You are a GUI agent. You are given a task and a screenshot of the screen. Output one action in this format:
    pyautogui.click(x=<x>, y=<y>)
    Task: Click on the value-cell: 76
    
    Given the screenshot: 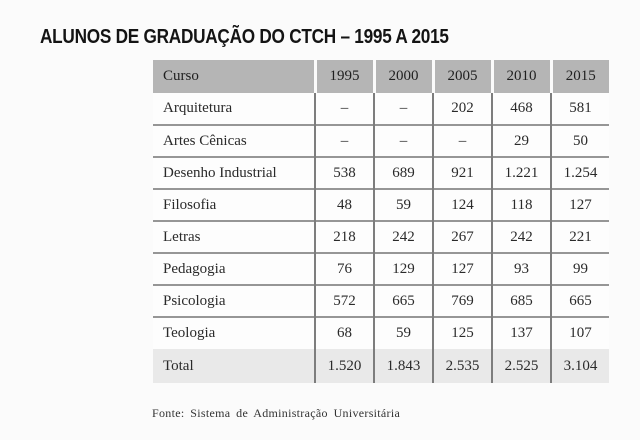 What is the action you would take?
    pyautogui.click(x=344, y=268)
    